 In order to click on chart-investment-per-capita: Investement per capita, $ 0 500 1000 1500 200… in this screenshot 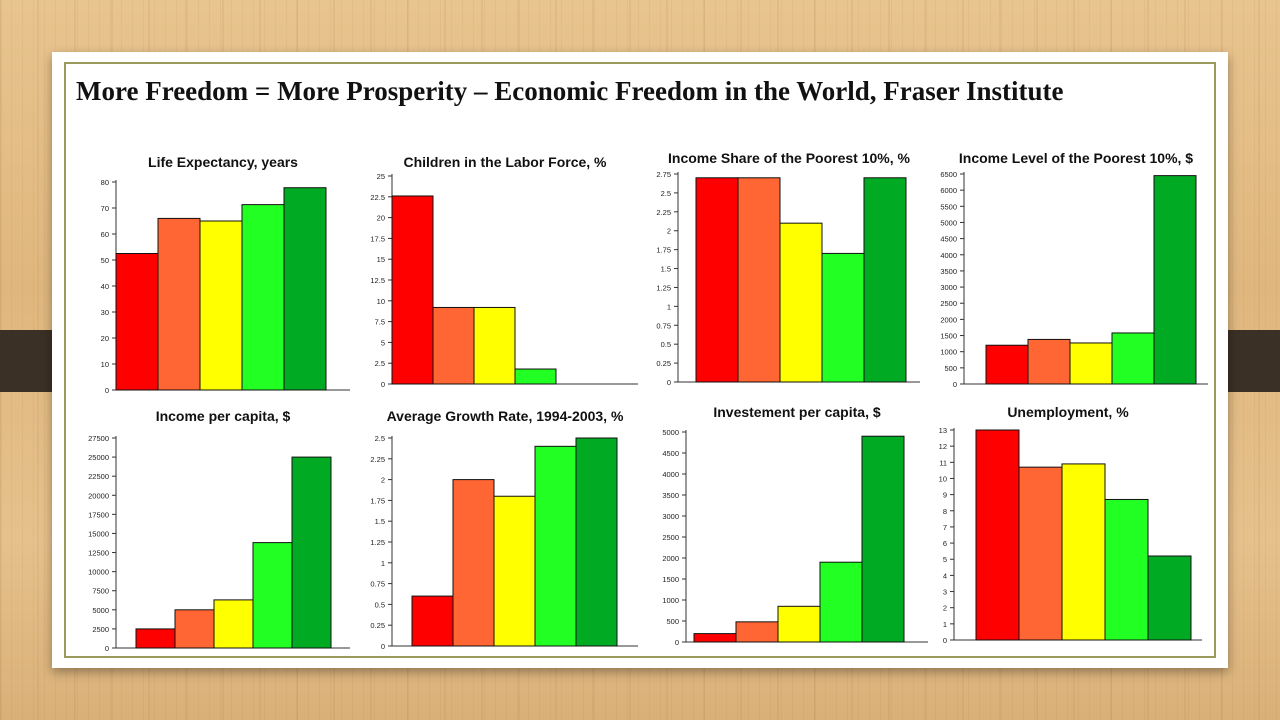, I will do `click(795, 525)`.